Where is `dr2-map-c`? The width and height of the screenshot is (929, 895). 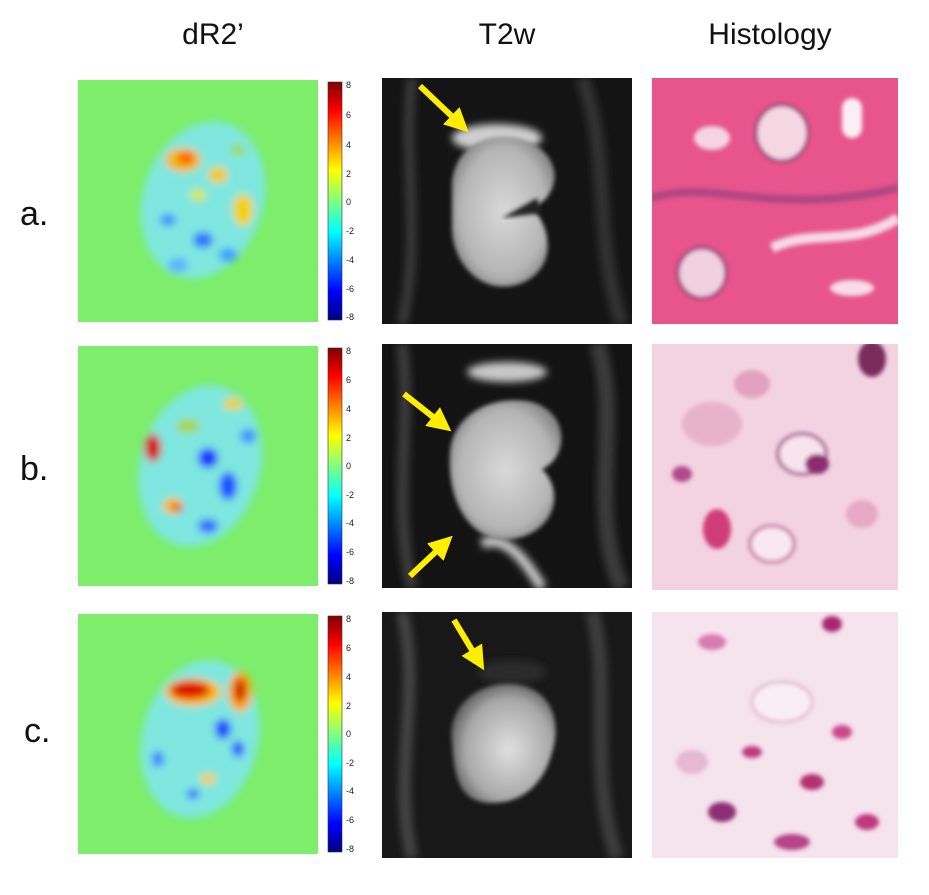
dr2-map-c is located at coordinates (198, 734).